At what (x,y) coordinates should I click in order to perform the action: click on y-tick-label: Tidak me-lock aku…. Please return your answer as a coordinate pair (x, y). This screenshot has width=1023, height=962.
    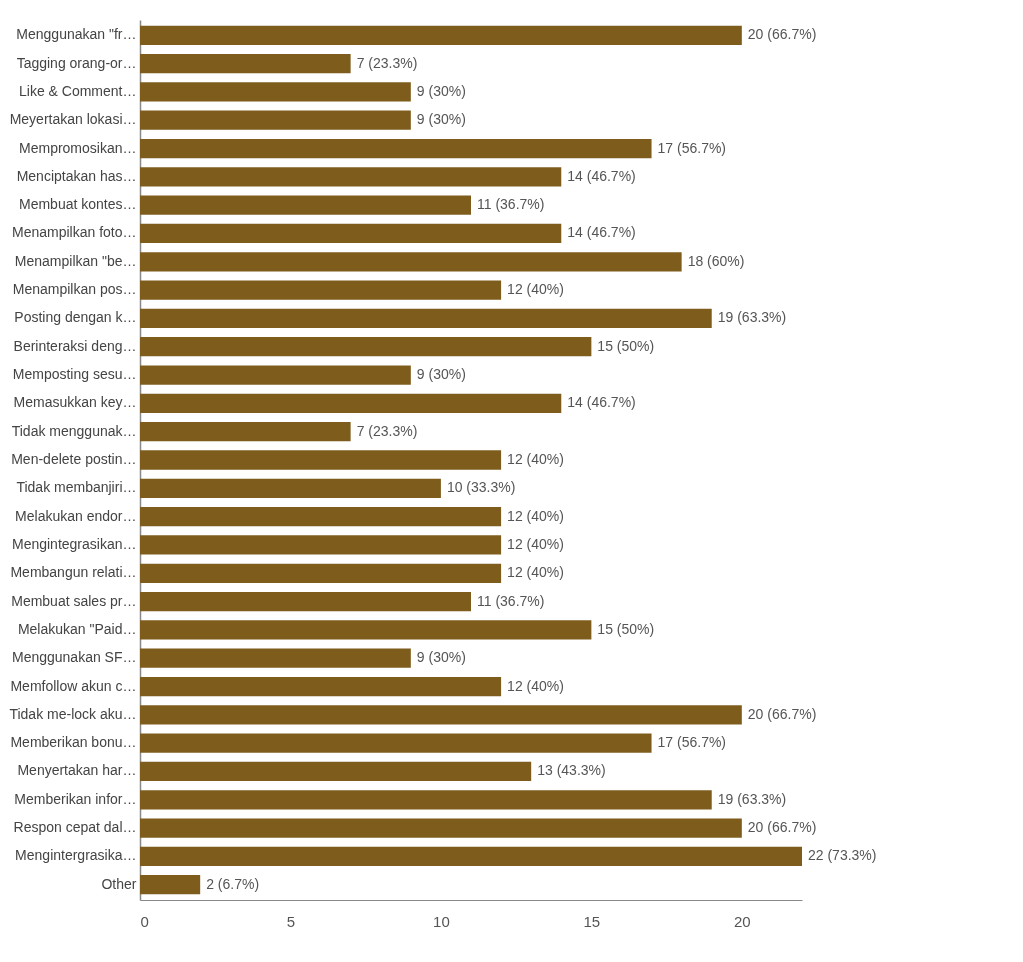
    Looking at the image, I should click on (73, 713).